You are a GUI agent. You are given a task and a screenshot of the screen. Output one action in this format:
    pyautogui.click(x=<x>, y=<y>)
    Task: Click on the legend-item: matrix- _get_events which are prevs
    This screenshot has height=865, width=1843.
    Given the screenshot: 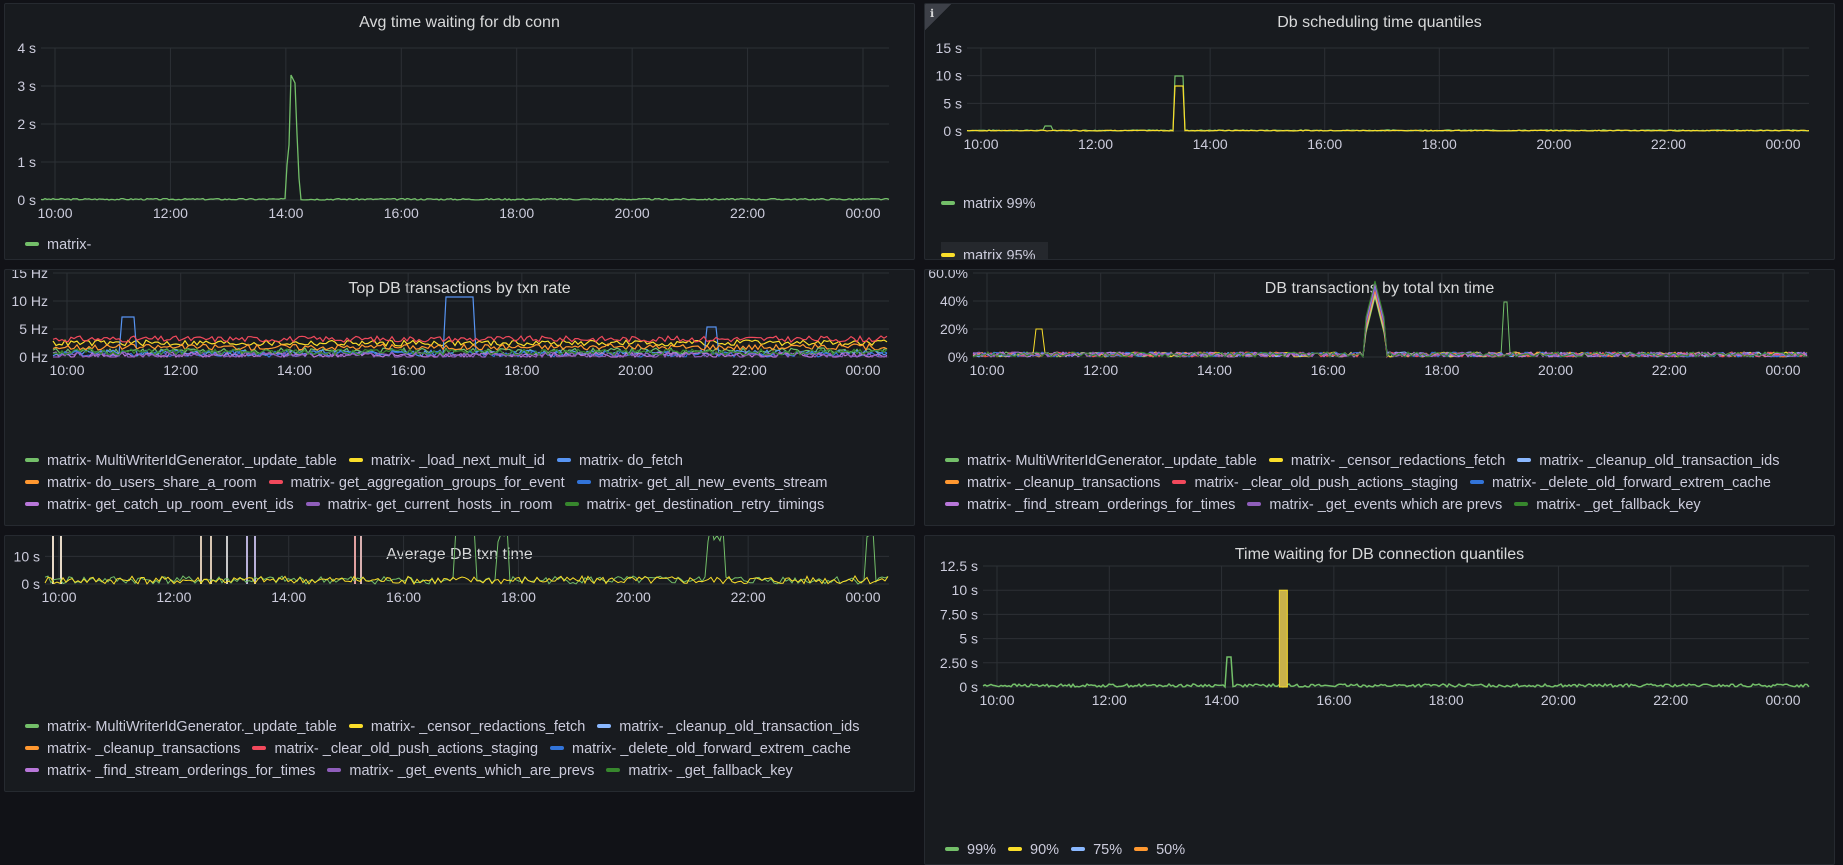 What is the action you would take?
    pyautogui.click(x=1374, y=505)
    